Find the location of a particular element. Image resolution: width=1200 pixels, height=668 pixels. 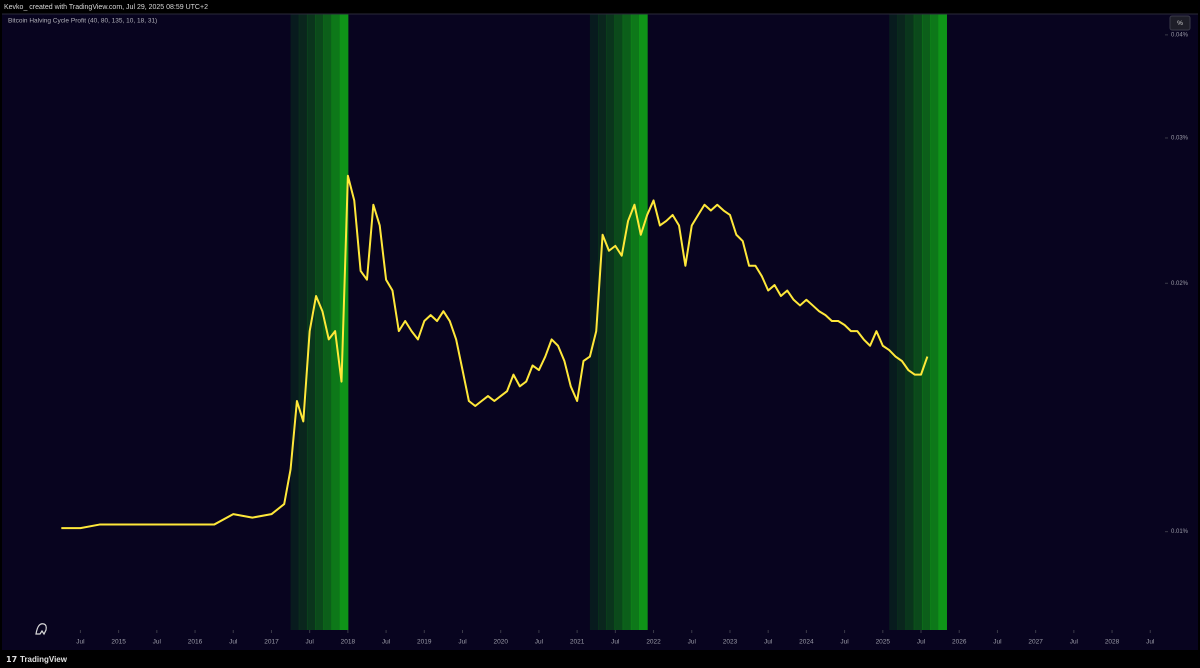

footer-text: TradingView is located at coordinates (44, 659).